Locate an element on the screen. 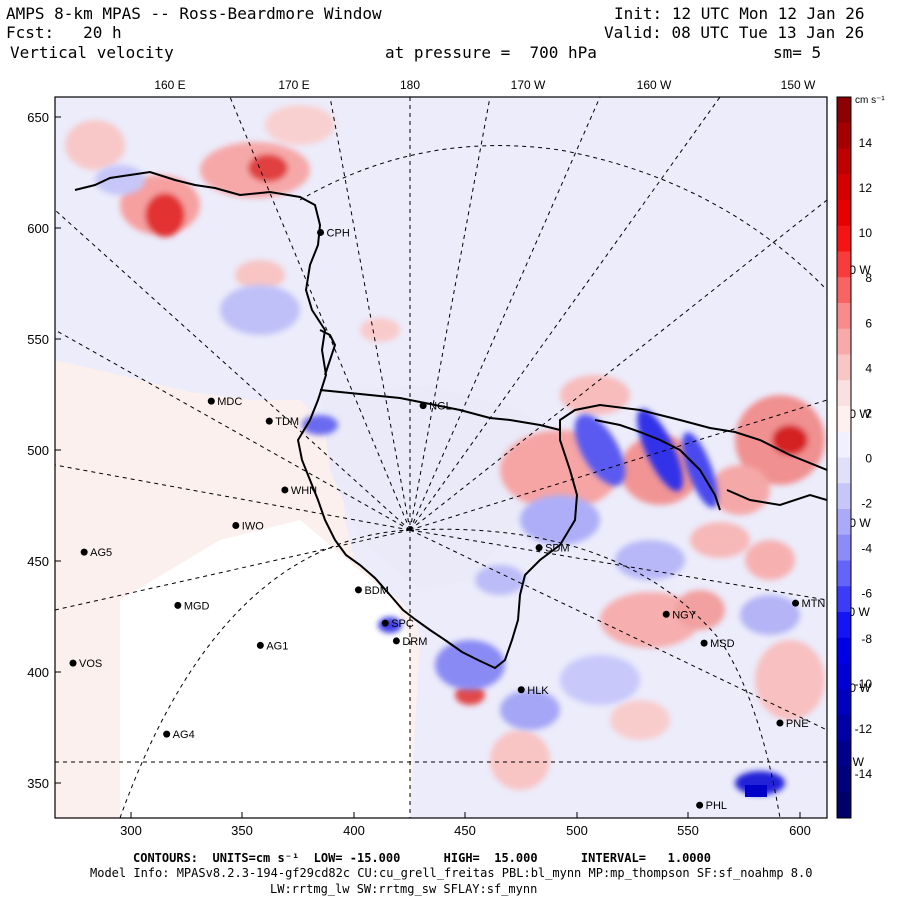 This screenshot has height=900, width=900. station-label: MSD is located at coordinates (722, 644).